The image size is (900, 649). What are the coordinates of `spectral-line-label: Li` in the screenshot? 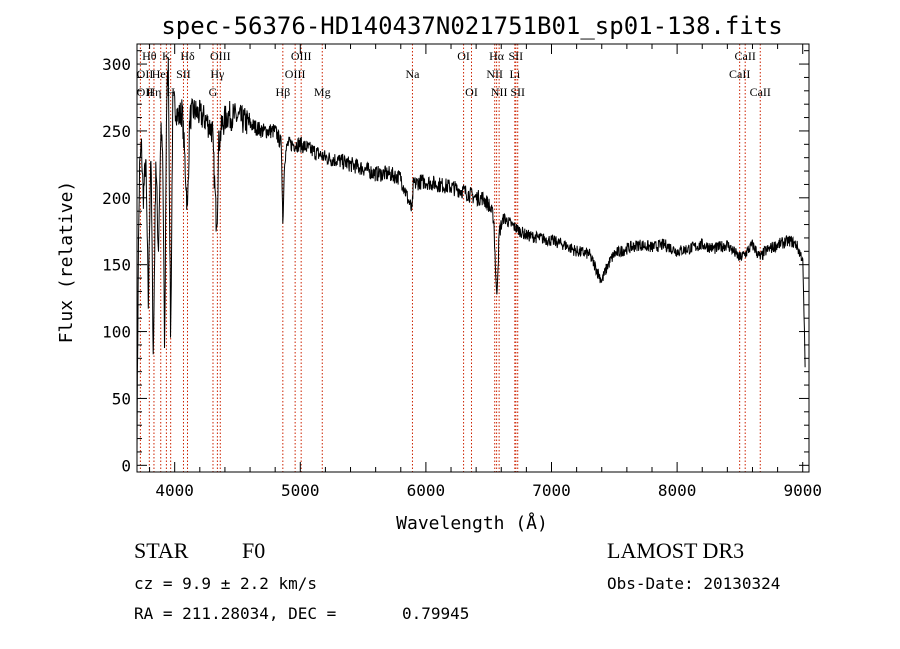 It's located at (514, 74).